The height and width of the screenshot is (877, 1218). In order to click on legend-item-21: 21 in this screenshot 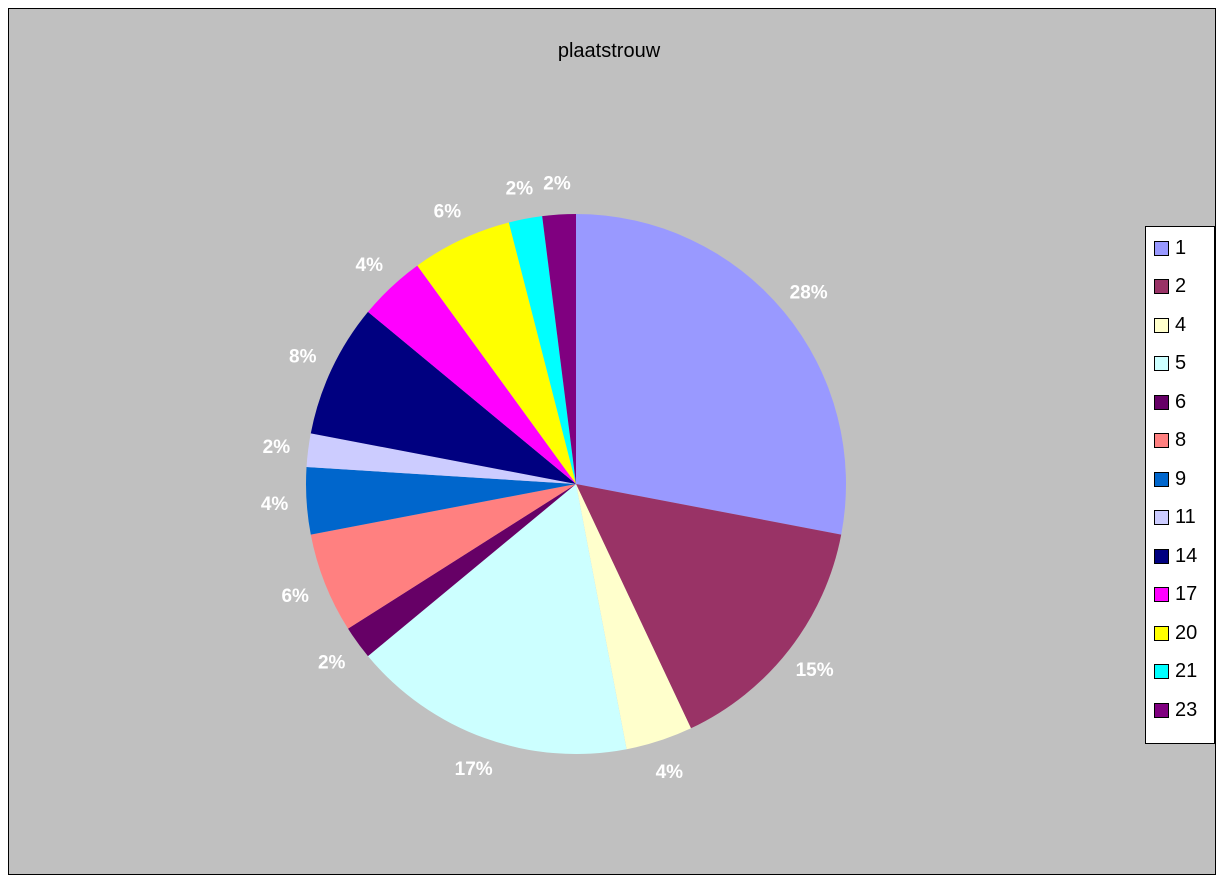, I will do `click(1175, 672)`.